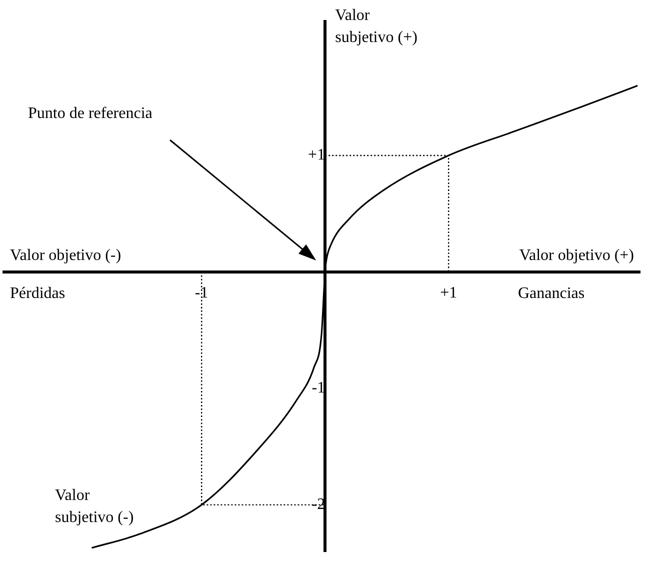 The width and height of the screenshot is (650, 573). What do you see at coordinates (576, 255) in the screenshot?
I see `x-axis-title: Valor objetivo (+)` at bounding box center [576, 255].